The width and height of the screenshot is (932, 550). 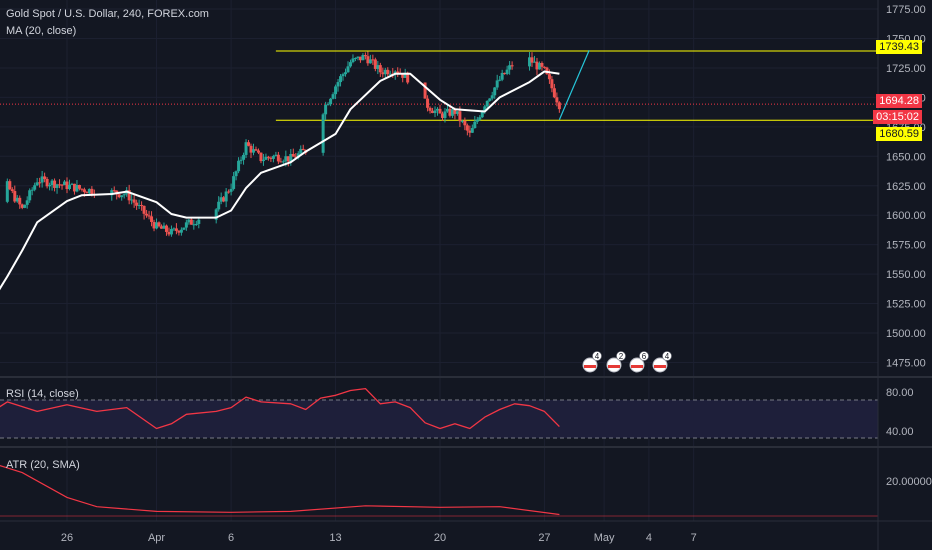 I want to click on atr-legend: ATR (20, SMA), so click(x=43, y=465).